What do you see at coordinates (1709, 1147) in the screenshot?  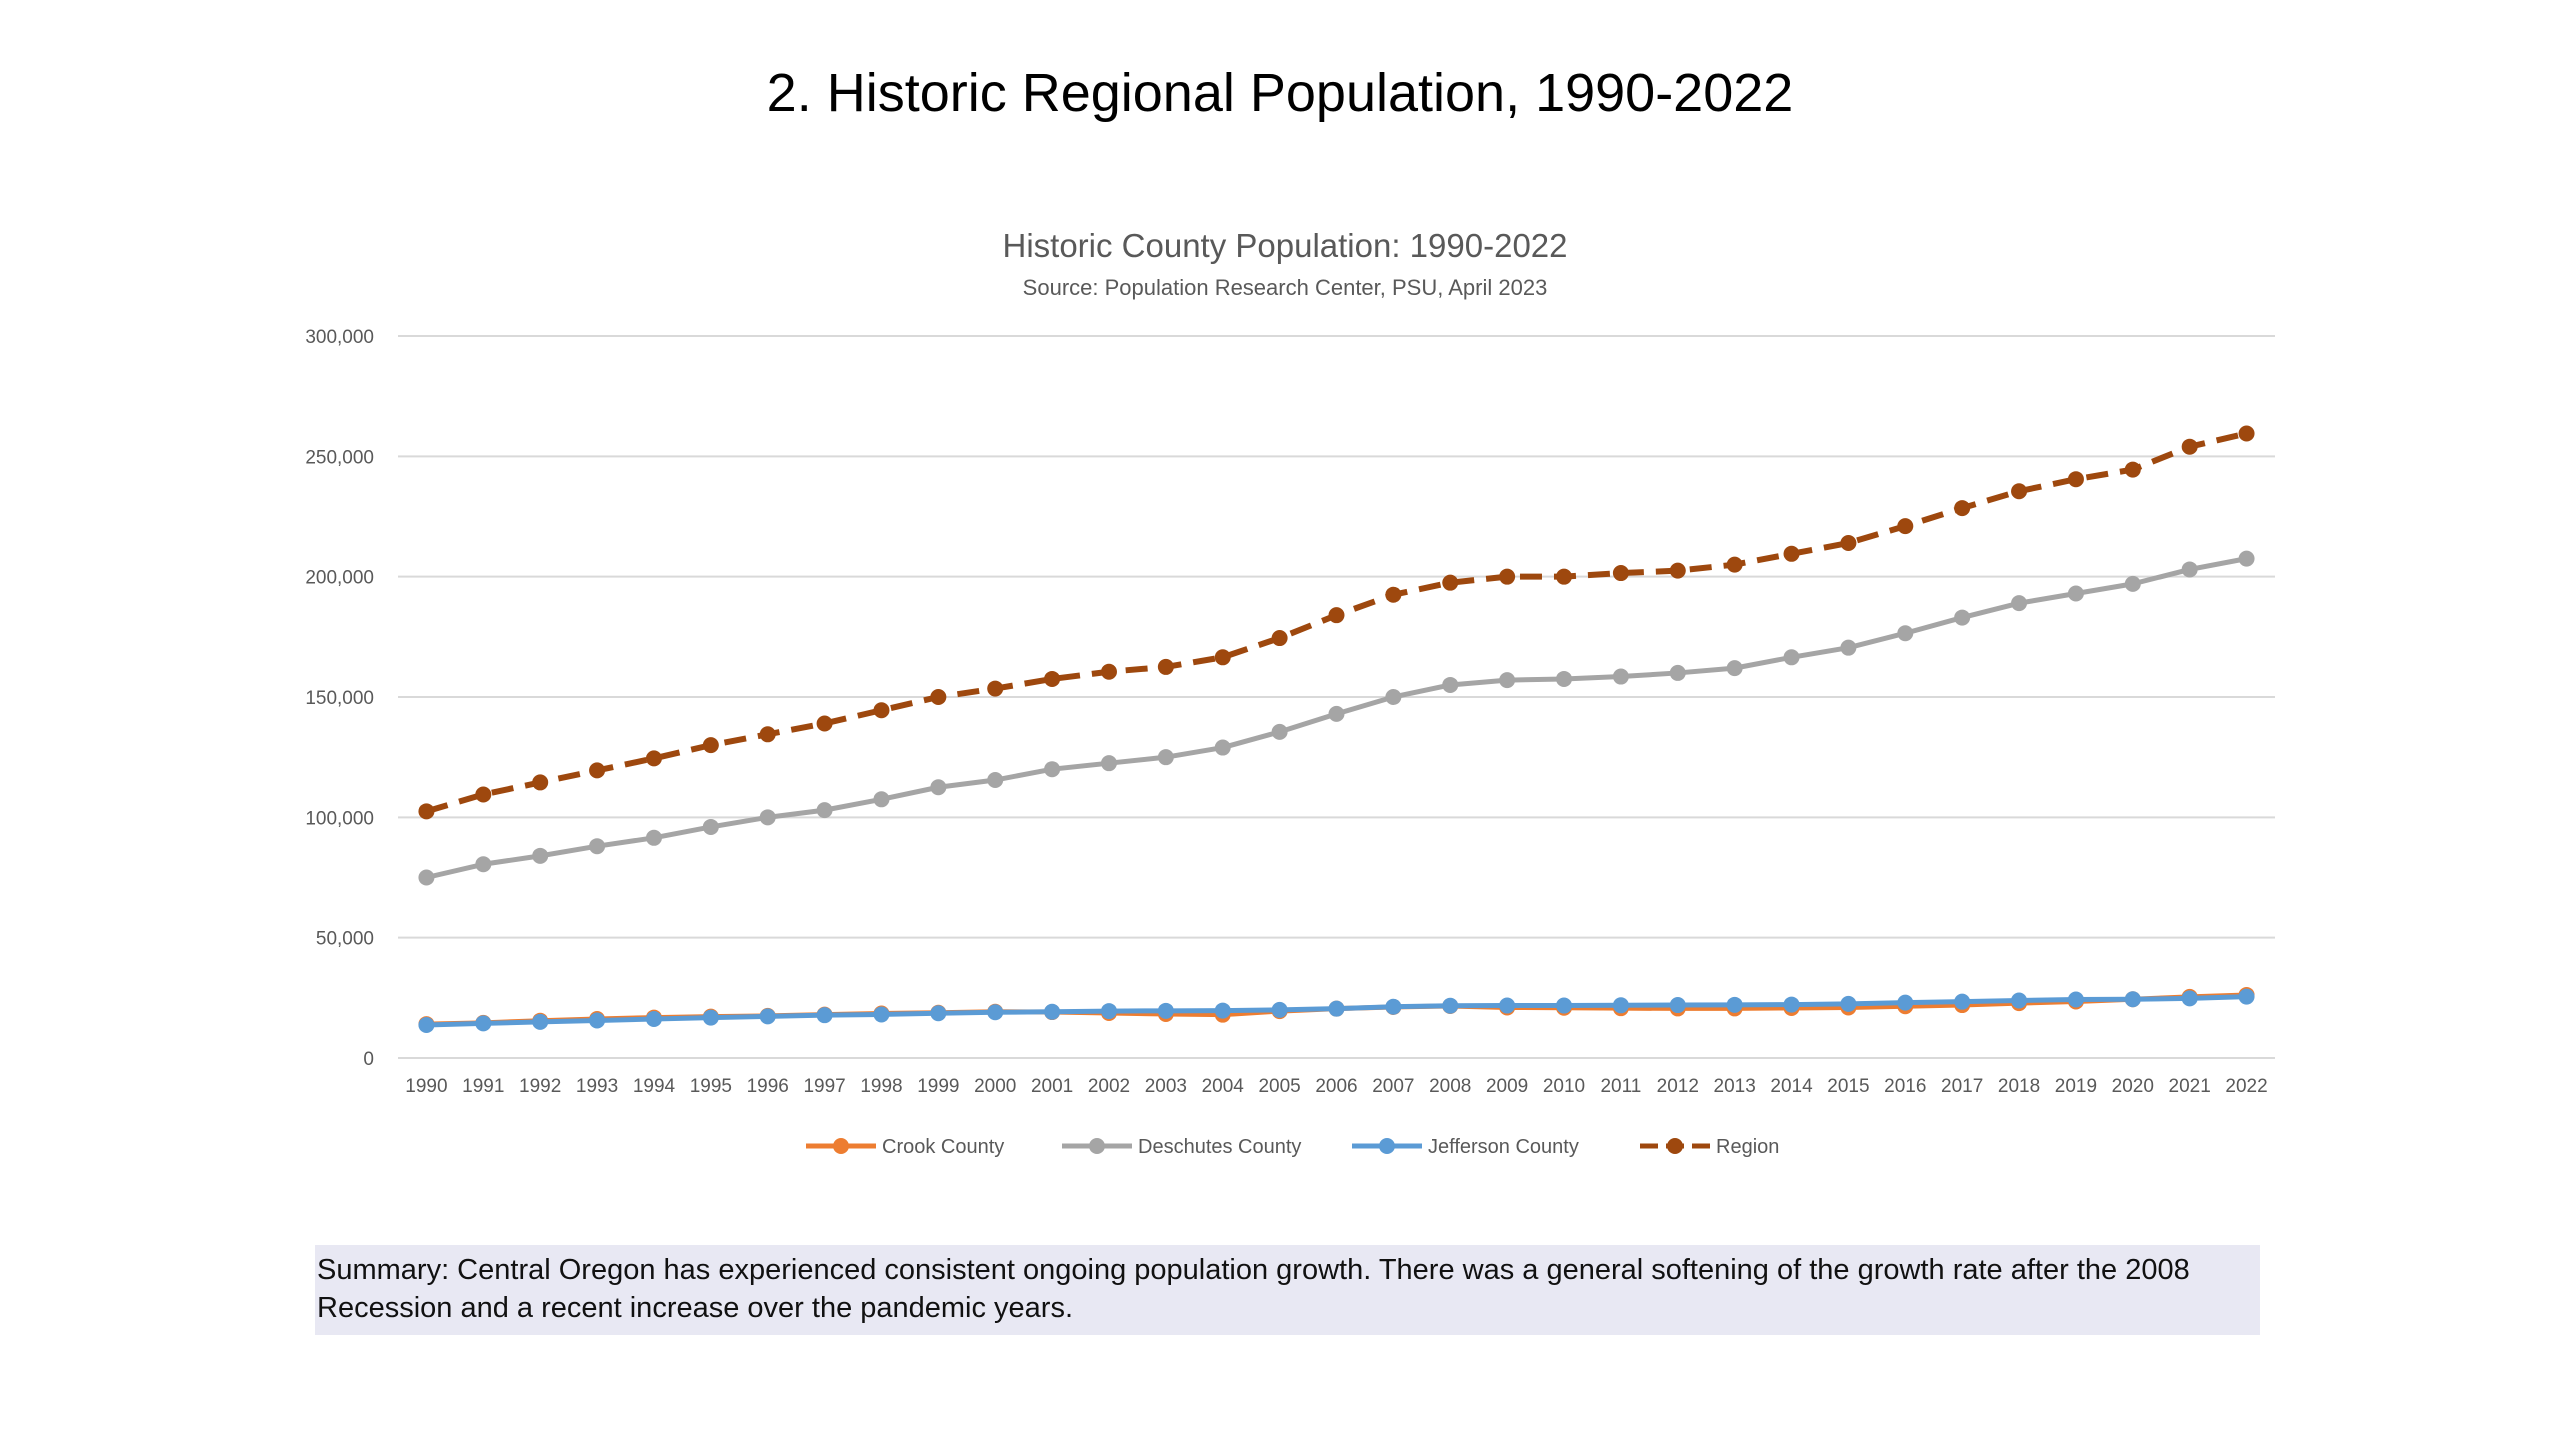 I see `legend-item-region: Region` at bounding box center [1709, 1147].